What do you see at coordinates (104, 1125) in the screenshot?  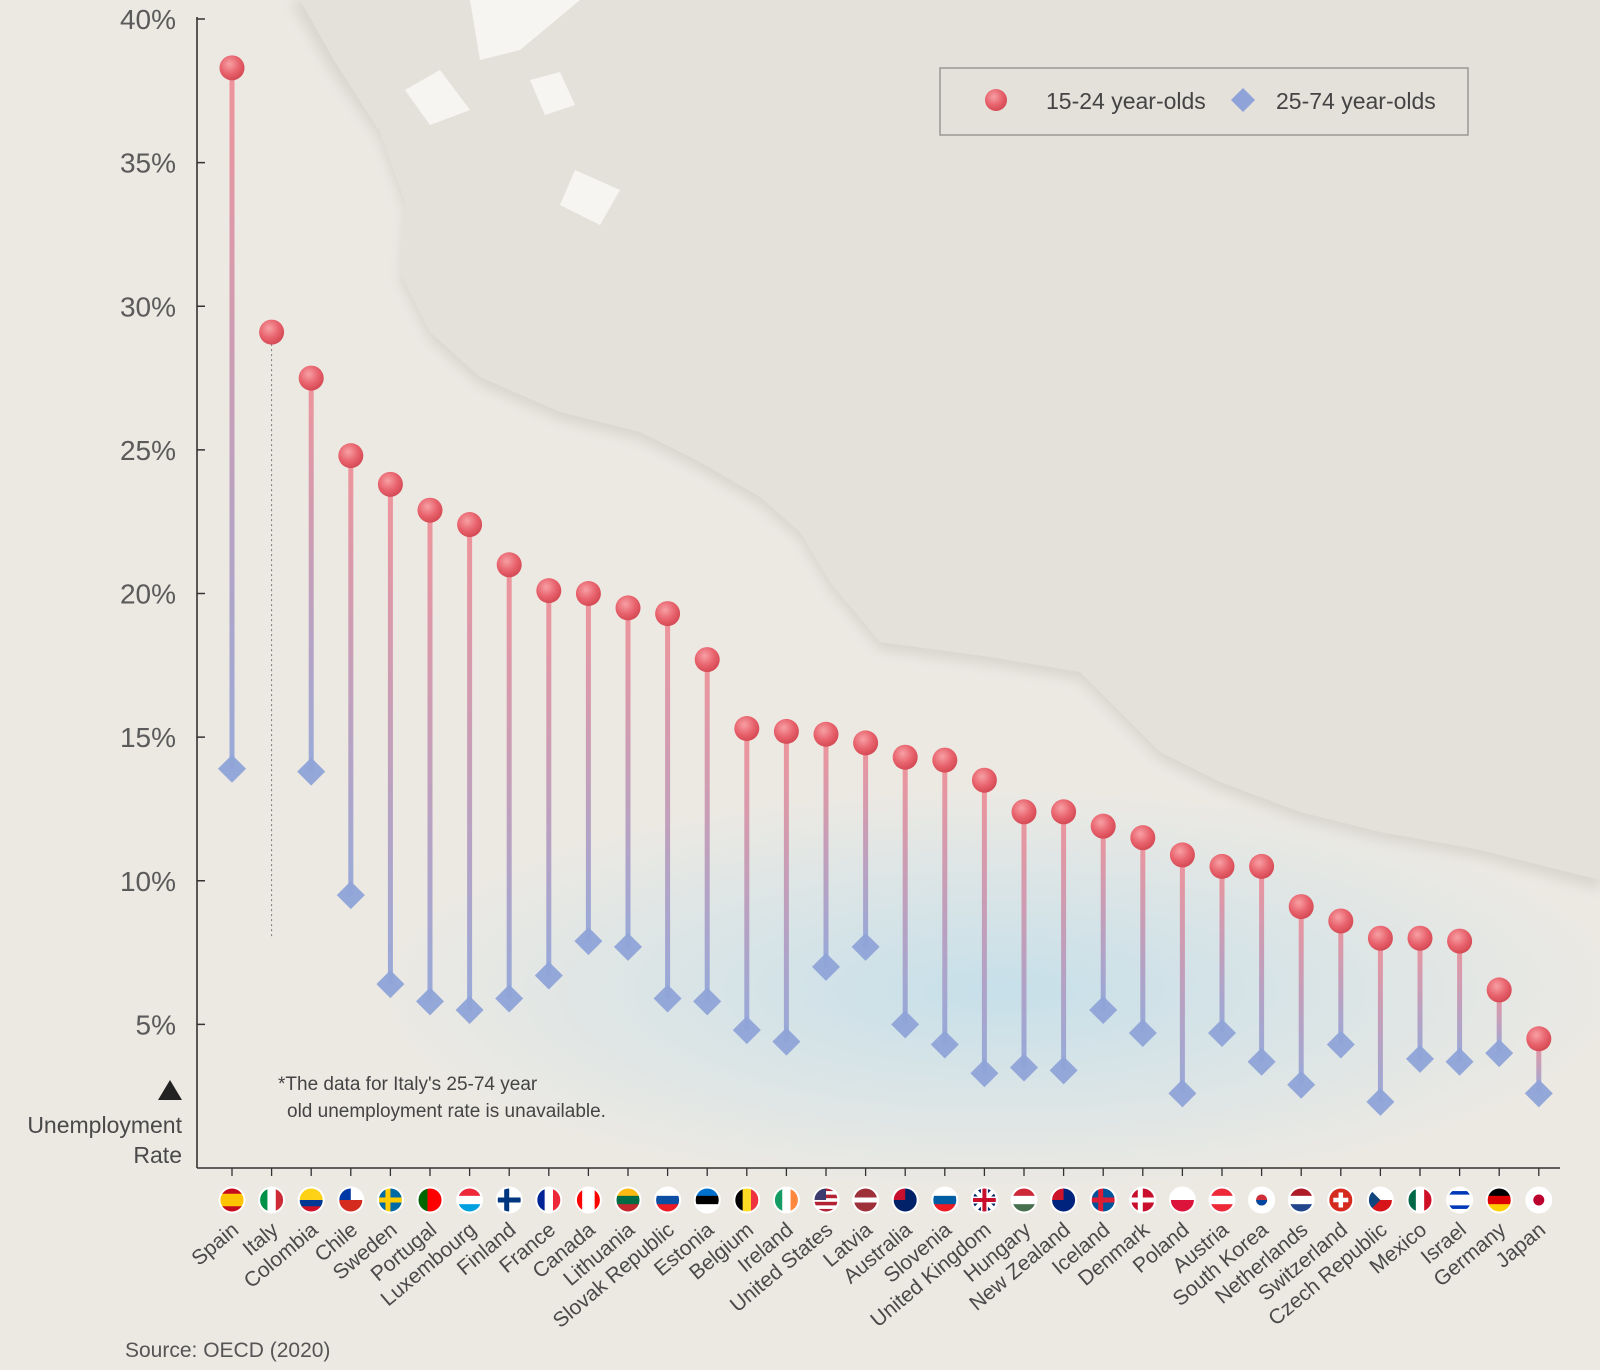 I see `y-axis-title-line-1: Unemployment` at bounding box center [104, 1125].